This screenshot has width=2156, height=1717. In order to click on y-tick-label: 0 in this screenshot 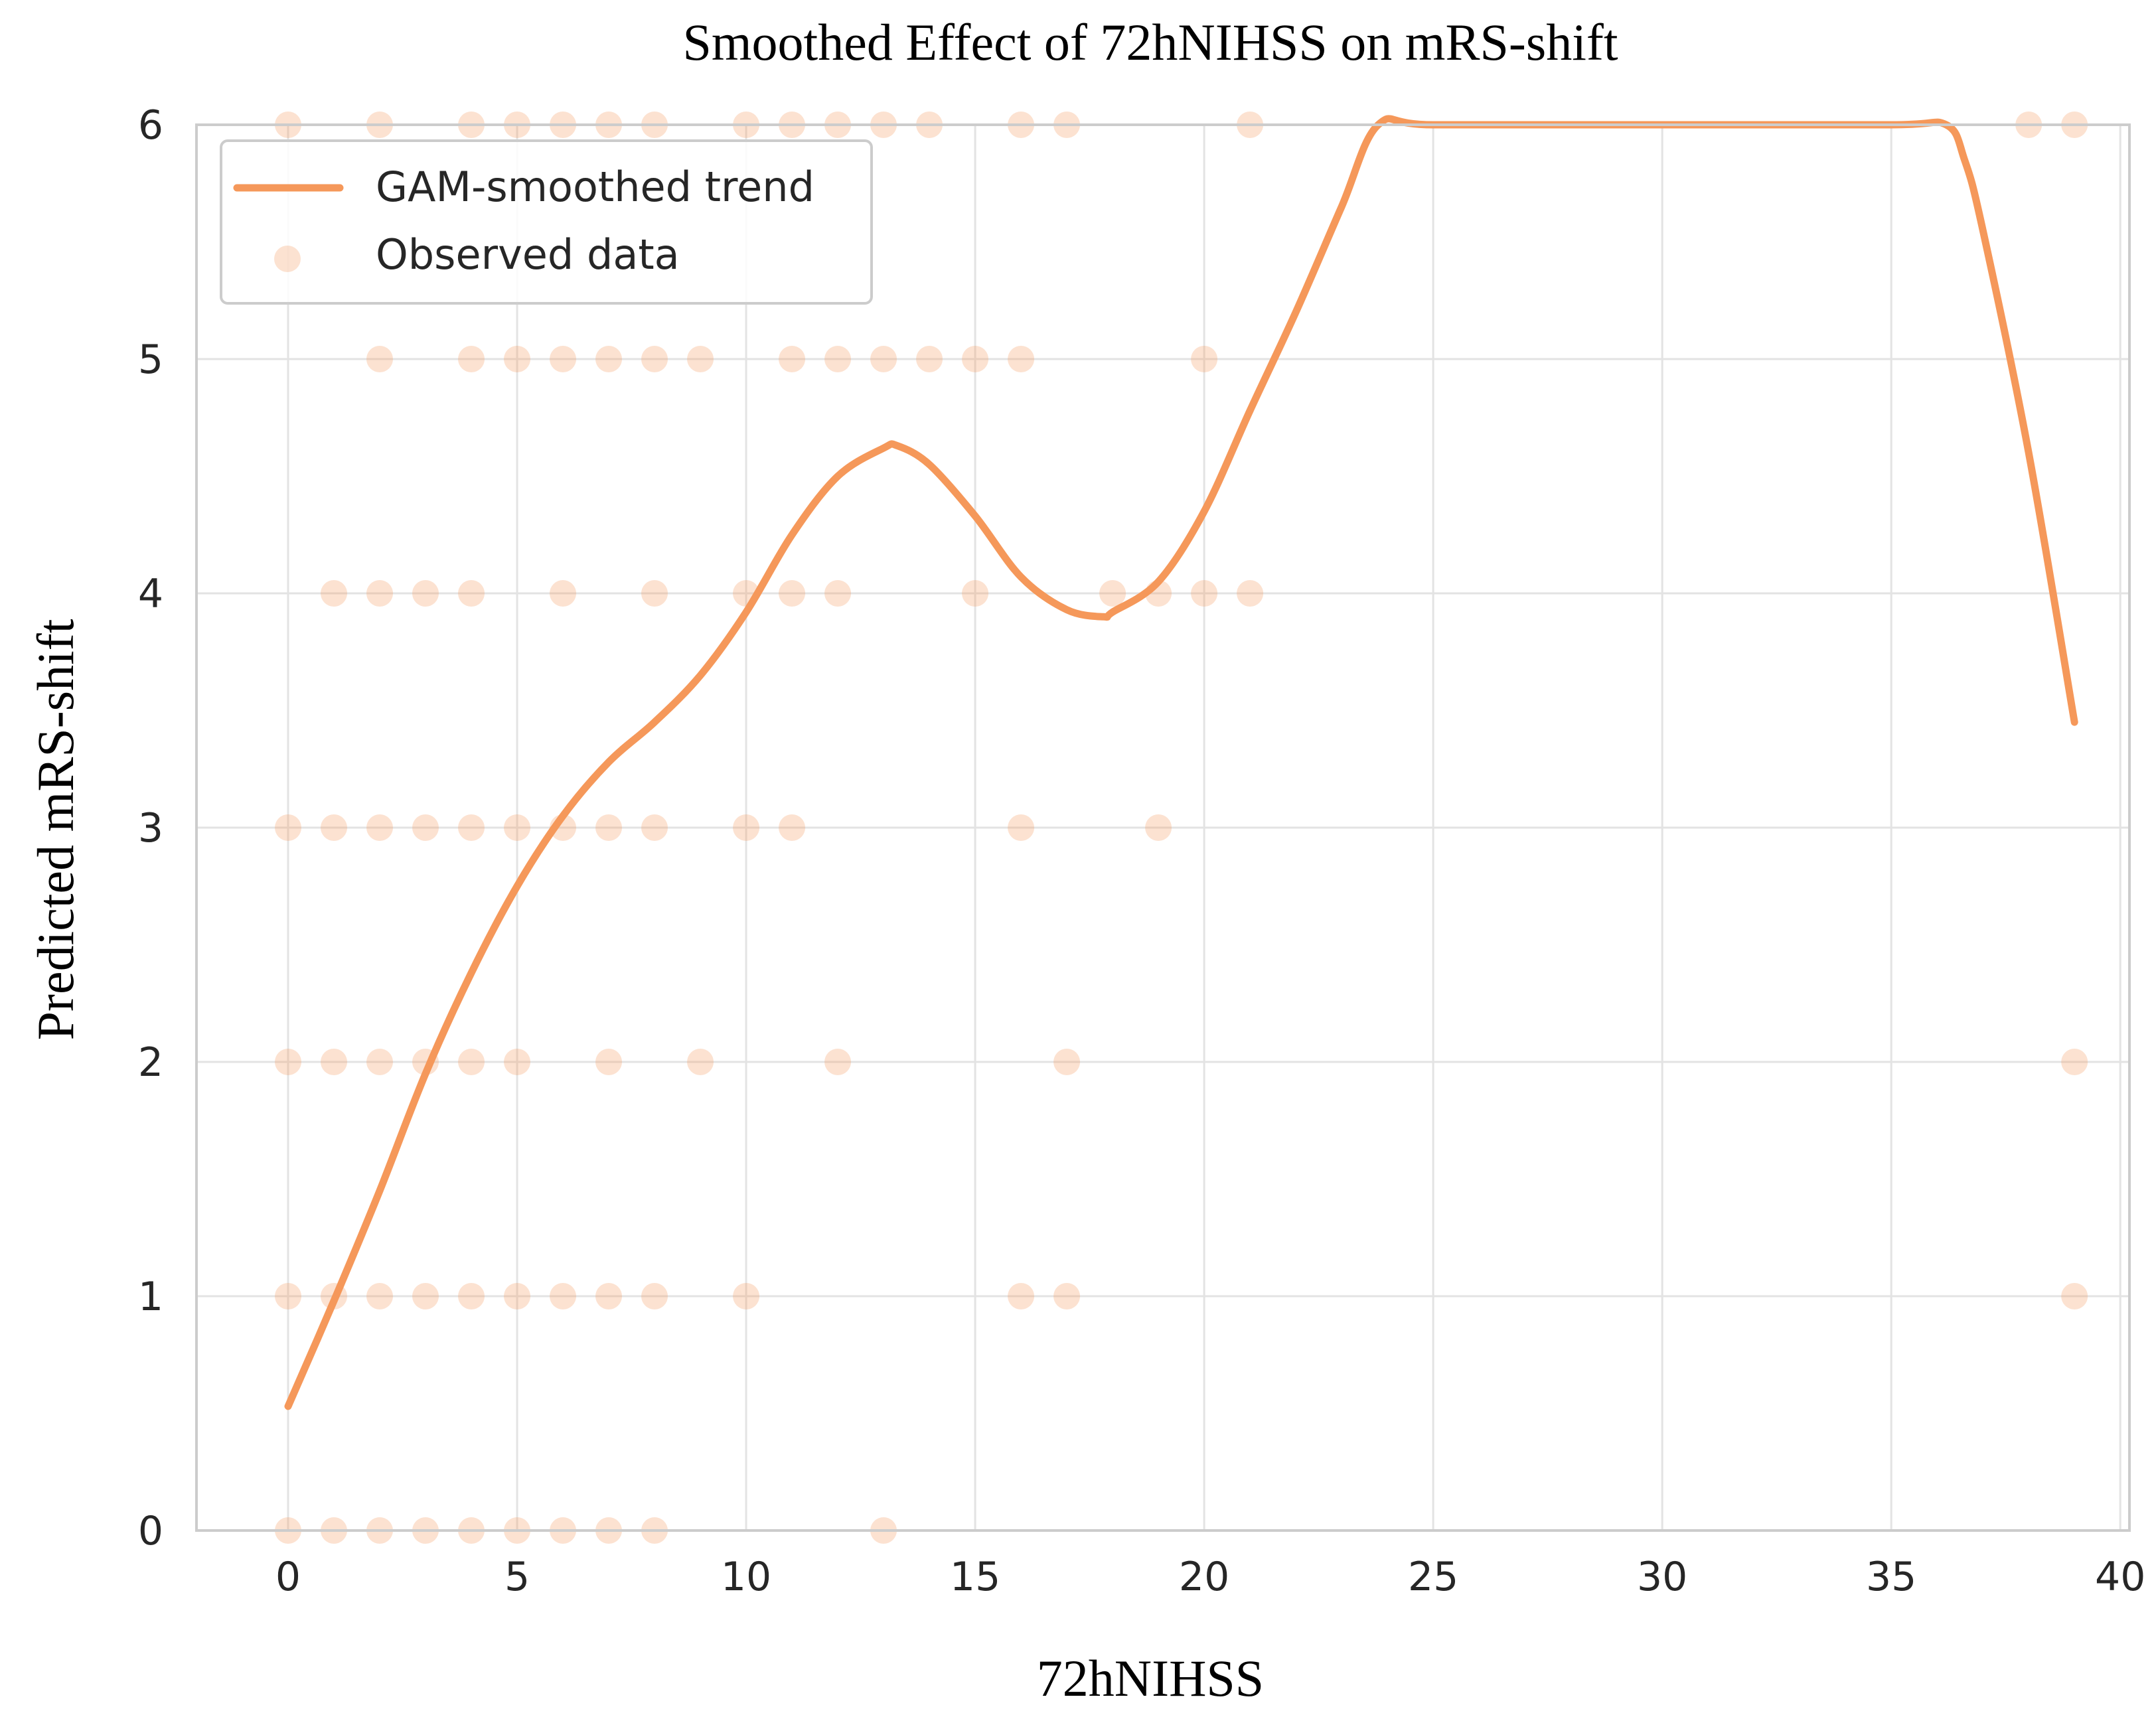, I will do `click(151, 1531)`.